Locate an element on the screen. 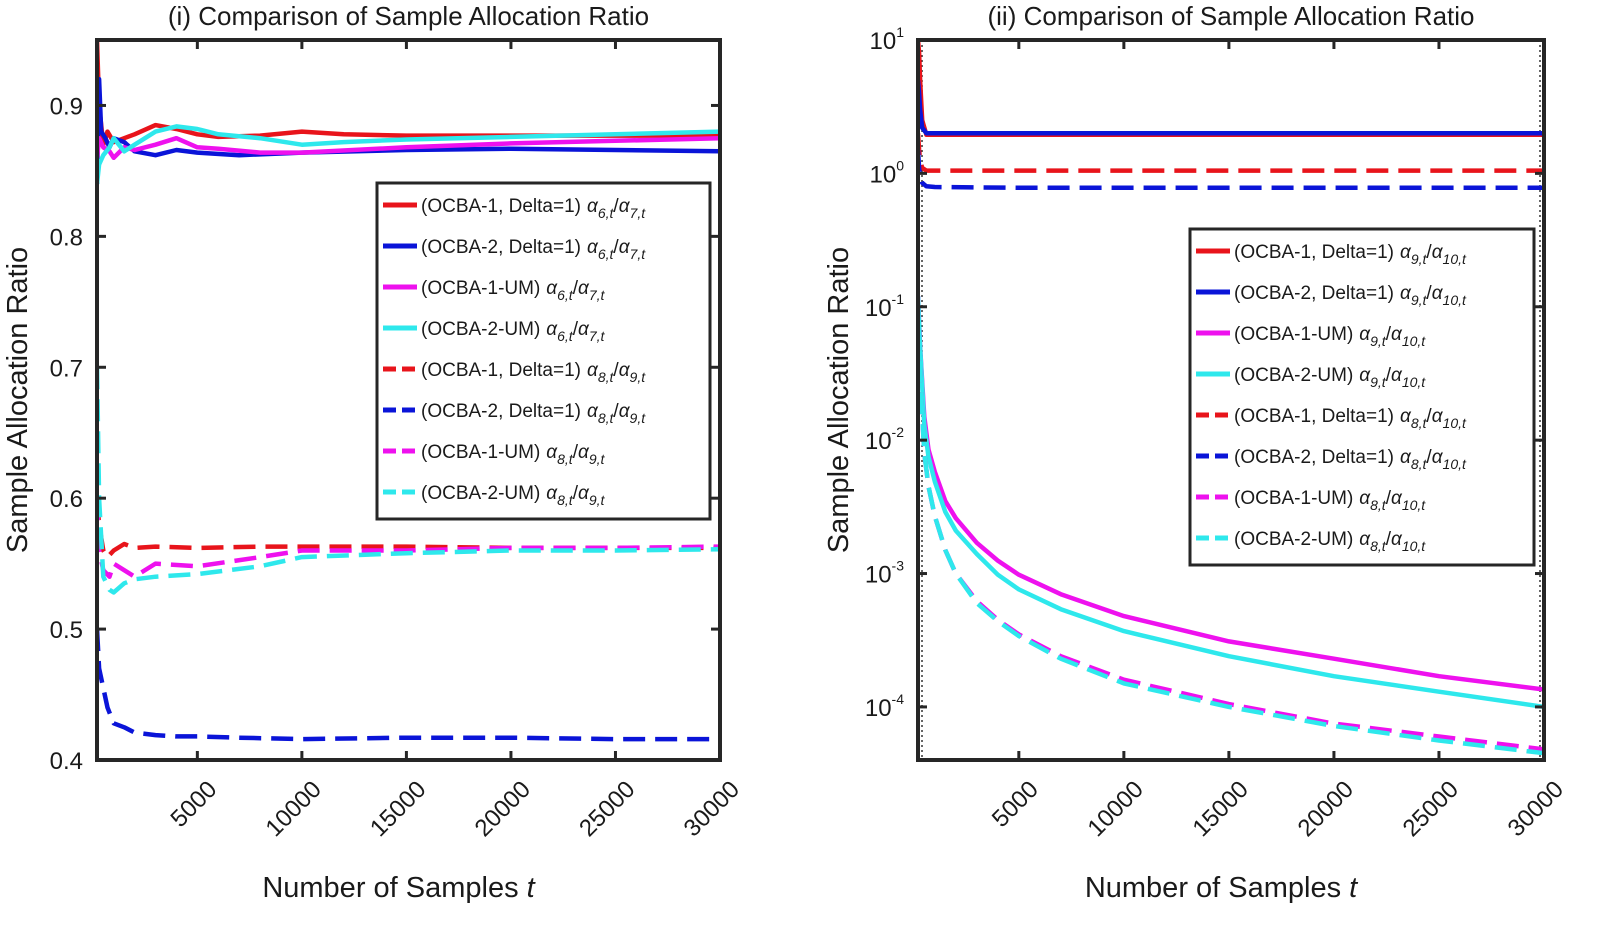  x-tick-label: 20000 is located at coordinates (1326, 809).